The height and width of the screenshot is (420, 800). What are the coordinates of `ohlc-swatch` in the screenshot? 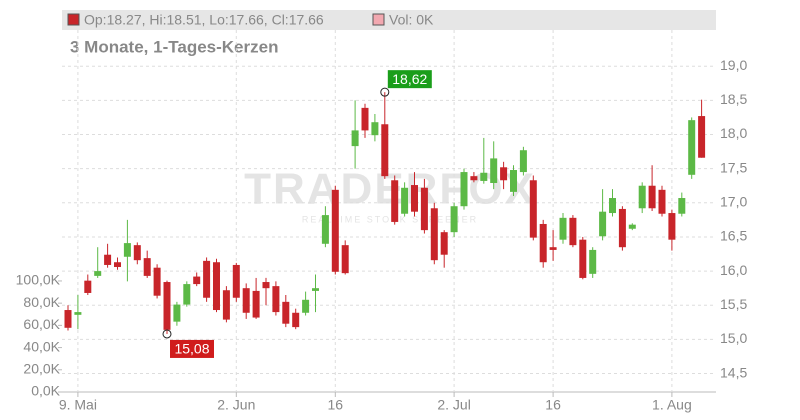 It's located at (73, 19).